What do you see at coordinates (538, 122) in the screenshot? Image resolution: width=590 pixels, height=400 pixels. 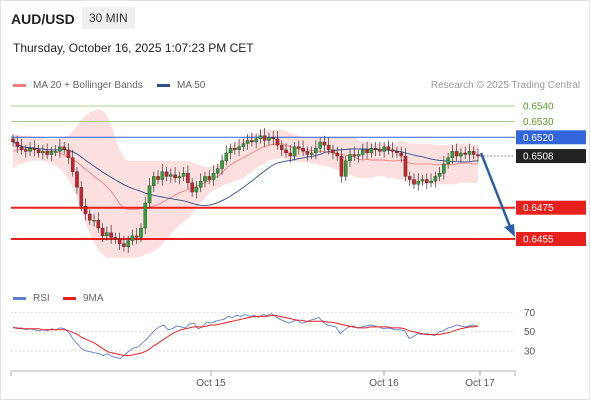 I see `level-label-0-6530: 0.6530` at bounding box center [538, 122].